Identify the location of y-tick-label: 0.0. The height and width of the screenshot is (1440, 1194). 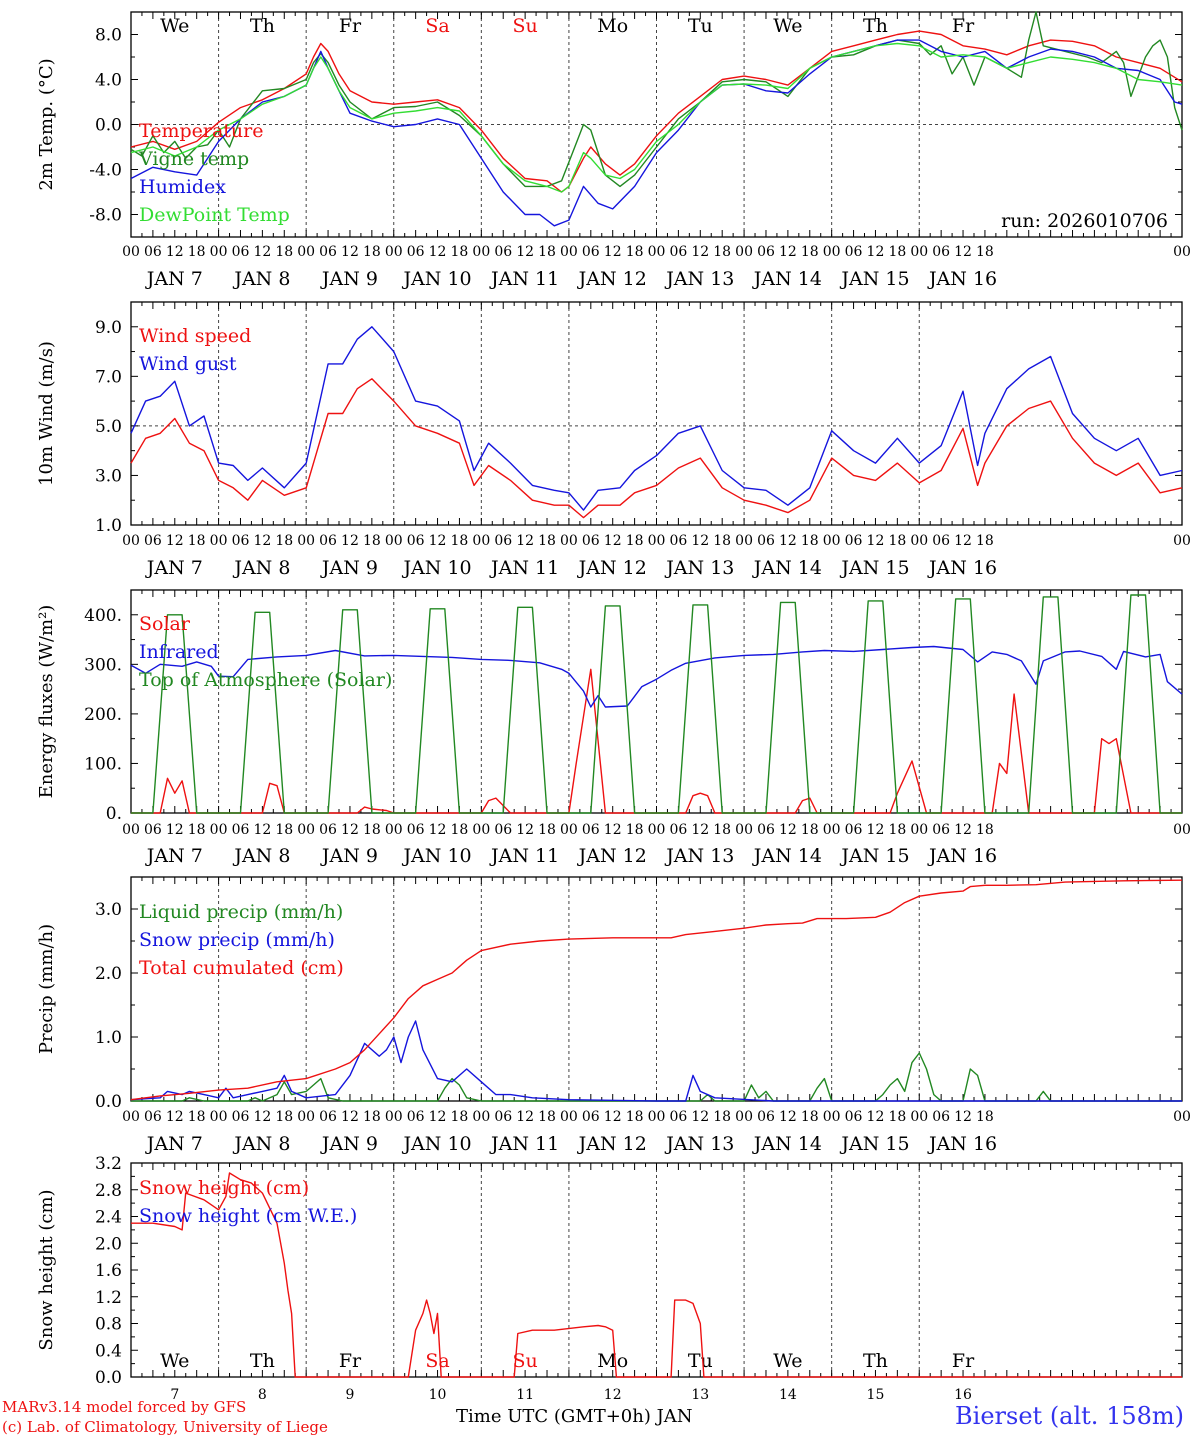
(108, 1378).